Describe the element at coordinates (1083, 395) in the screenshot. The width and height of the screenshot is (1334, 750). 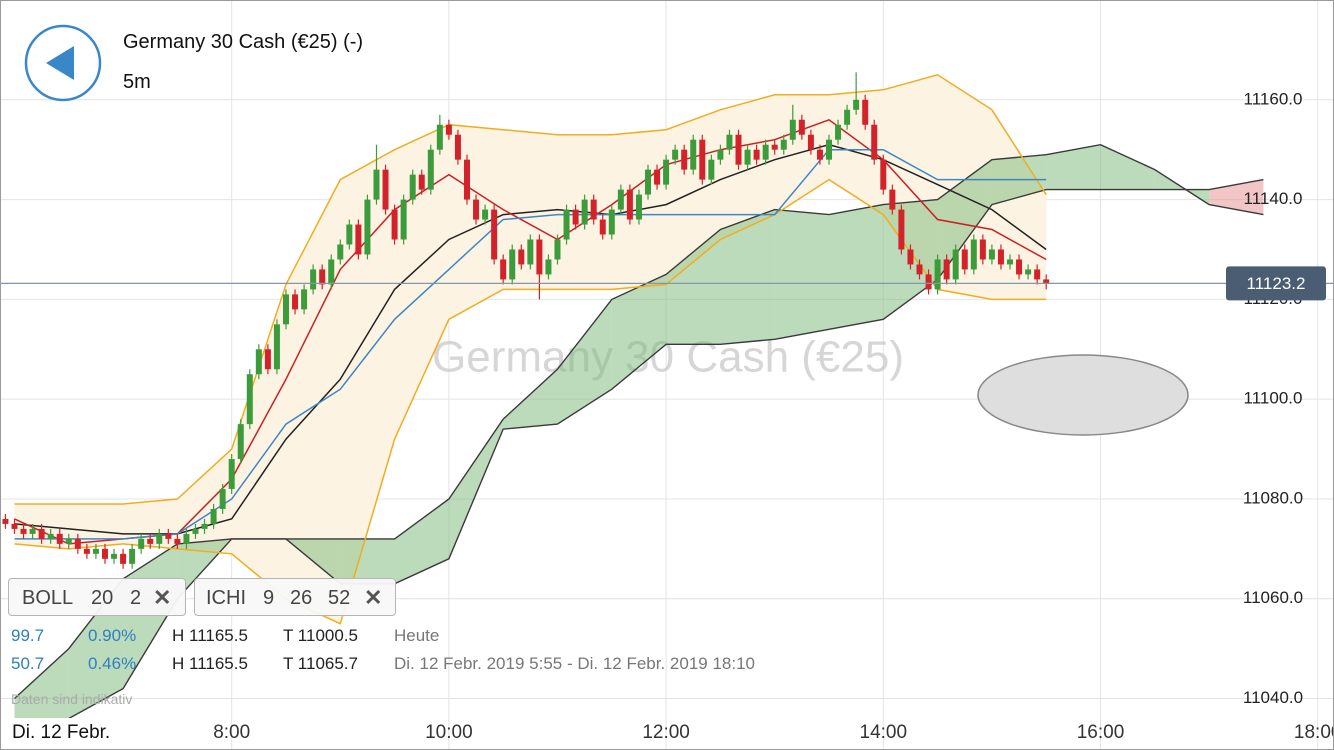
I see `placeholder-oval` at that location.